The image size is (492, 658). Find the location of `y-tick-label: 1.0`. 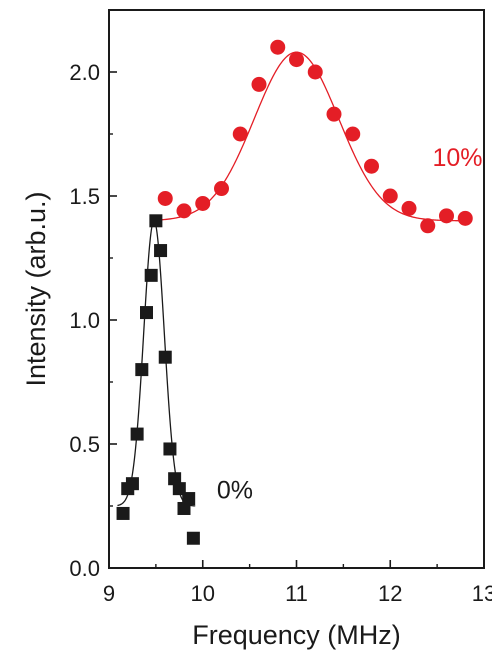

y-tick-label: 1.0 is located at coordinates (84, 320).